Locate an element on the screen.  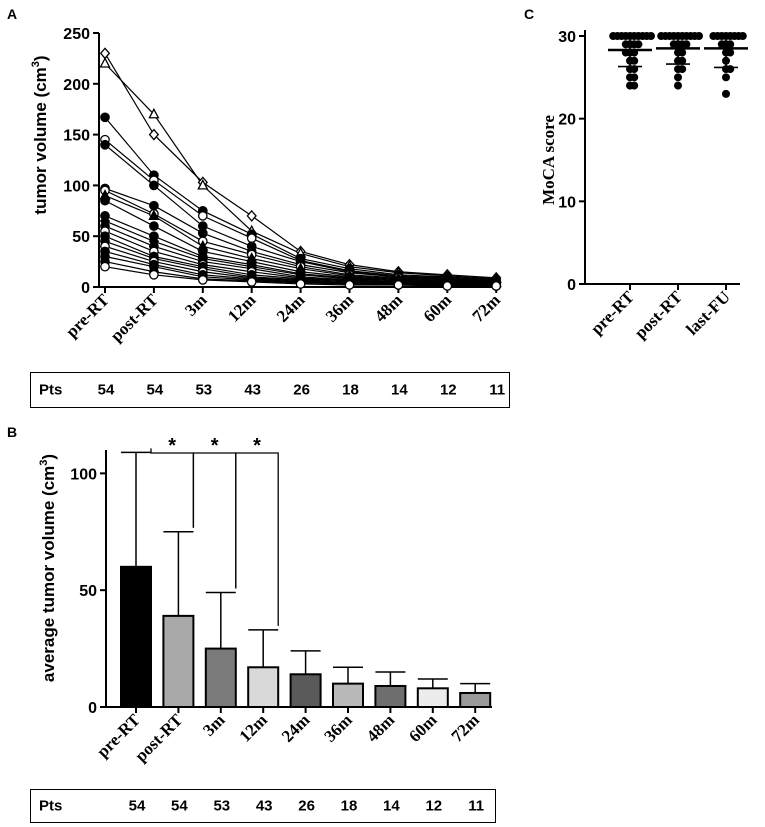
panel-b-y-axis-title-main: average tumor volume (cm is located at coordinates (48, 574).